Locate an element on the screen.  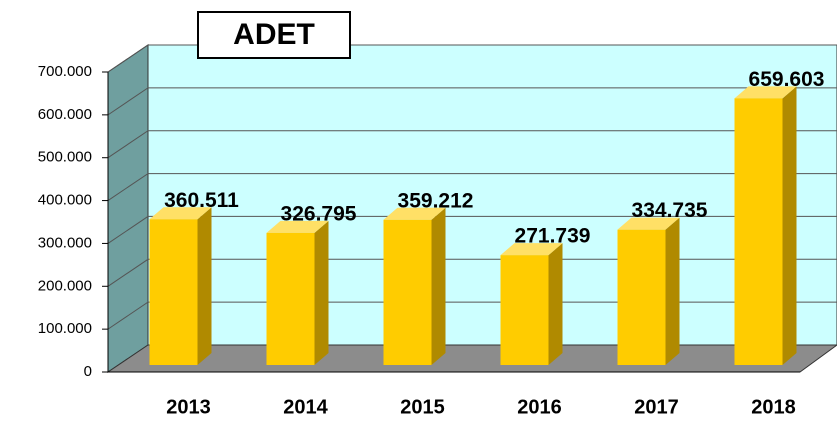
chart-title: ADET is located at coordinates (274, 34).